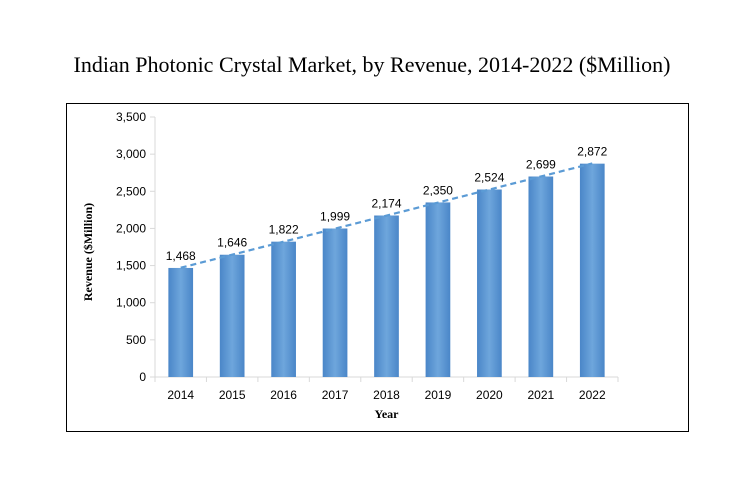  Describe the element at coordinates (232, 315) in the screenshot. I see `bar-2015` at that location.